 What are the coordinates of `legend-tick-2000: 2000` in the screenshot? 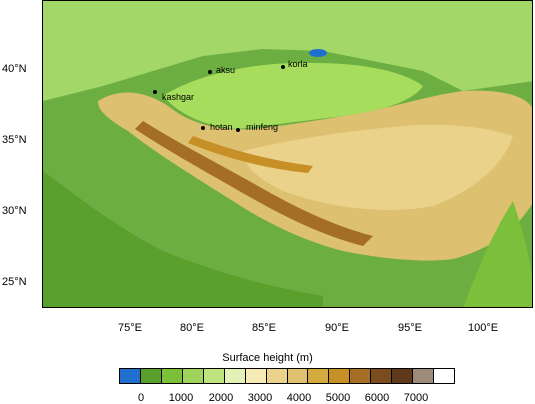 It's located at (221, 398).